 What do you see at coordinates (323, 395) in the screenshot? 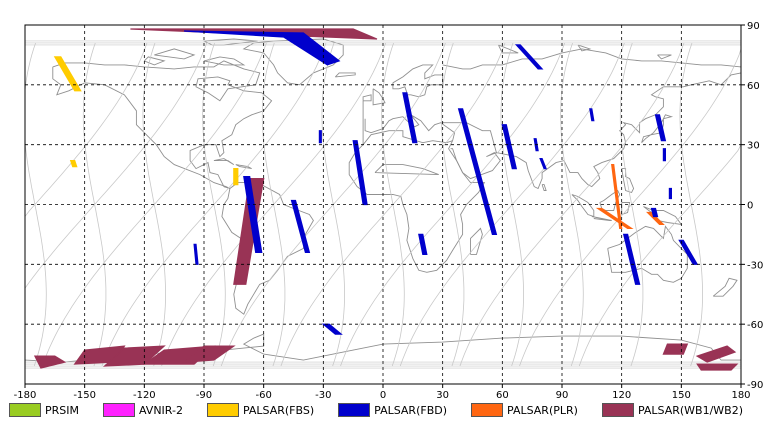
I see `lon-tick-label: -30` at bounding box center [323, 395].